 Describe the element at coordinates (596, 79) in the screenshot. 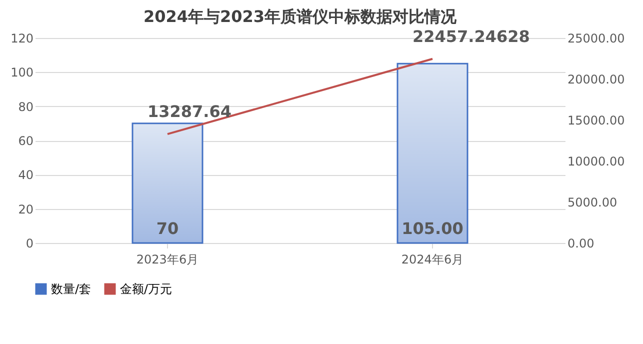

I see `y2-tick-label: 20000.00` at that location.